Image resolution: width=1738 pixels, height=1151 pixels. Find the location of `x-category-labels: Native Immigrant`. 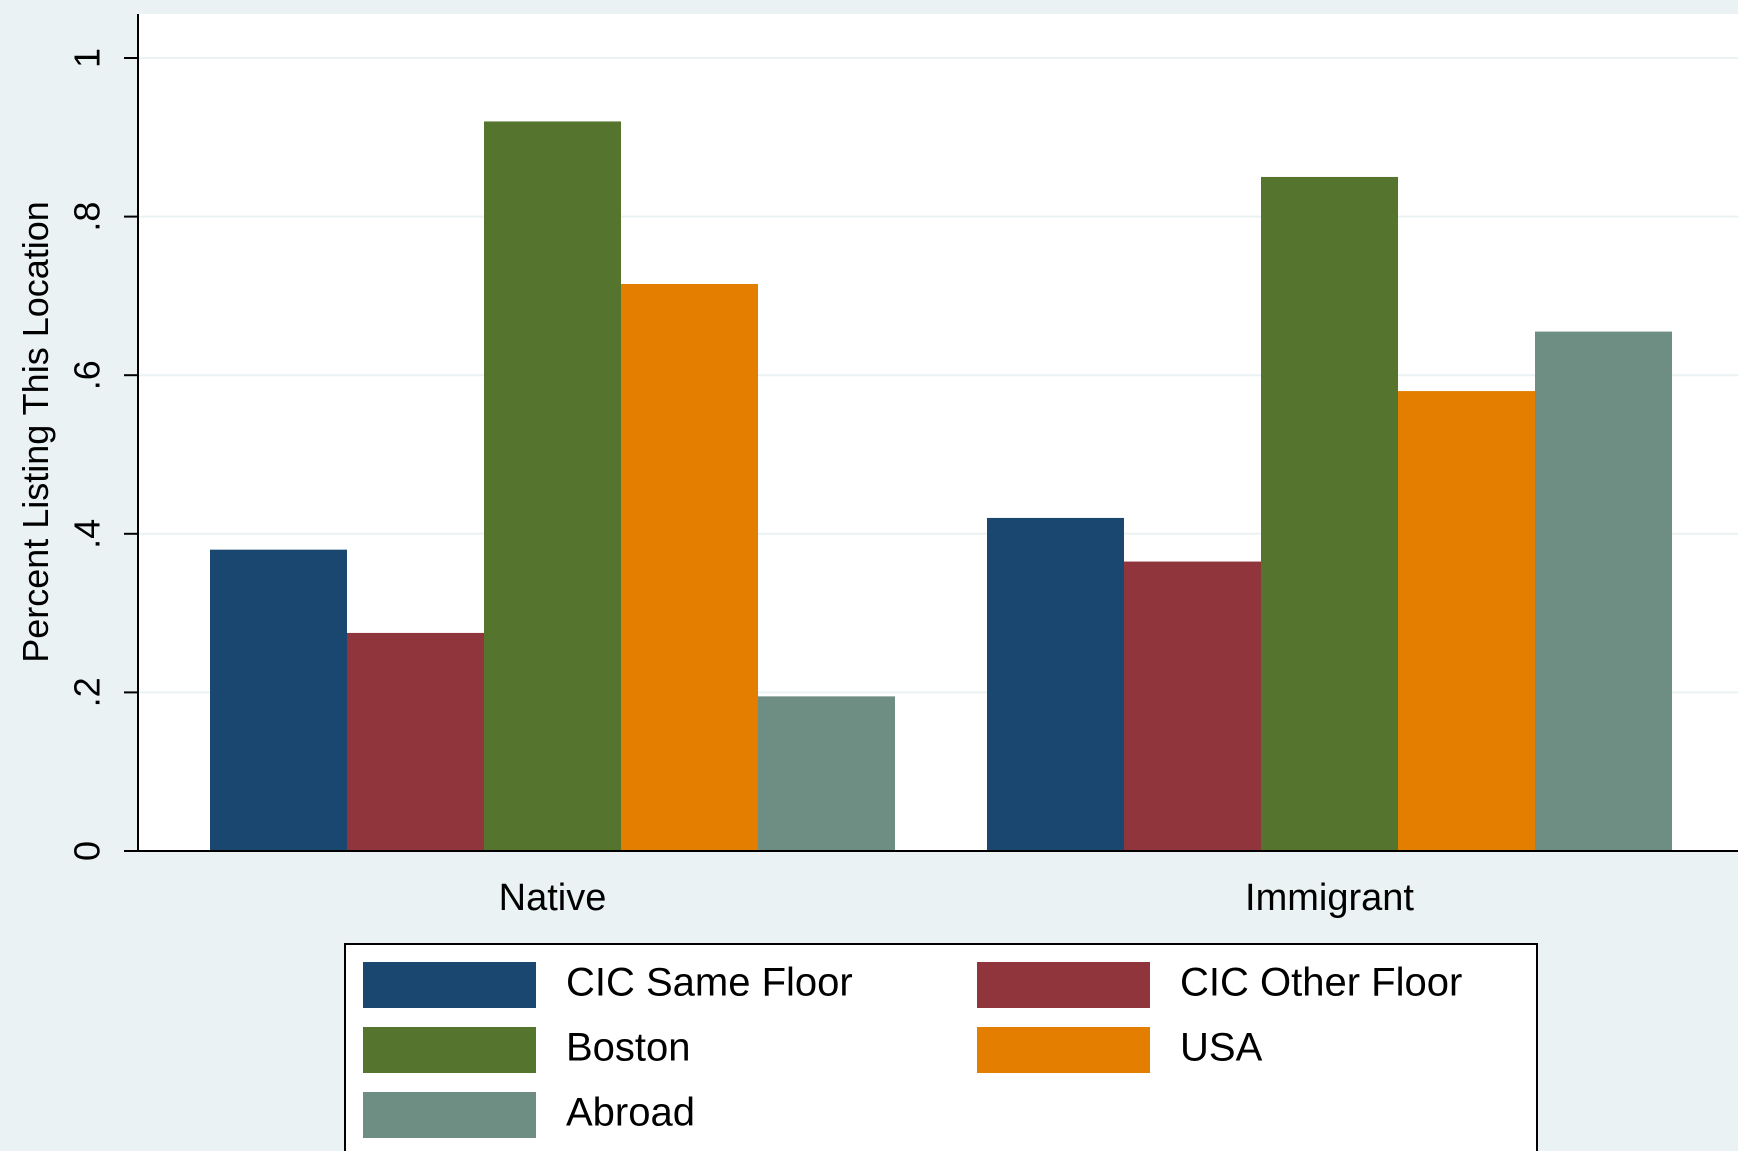

x-category-labels: Native Immigrant is located at coordinates (957, 898).